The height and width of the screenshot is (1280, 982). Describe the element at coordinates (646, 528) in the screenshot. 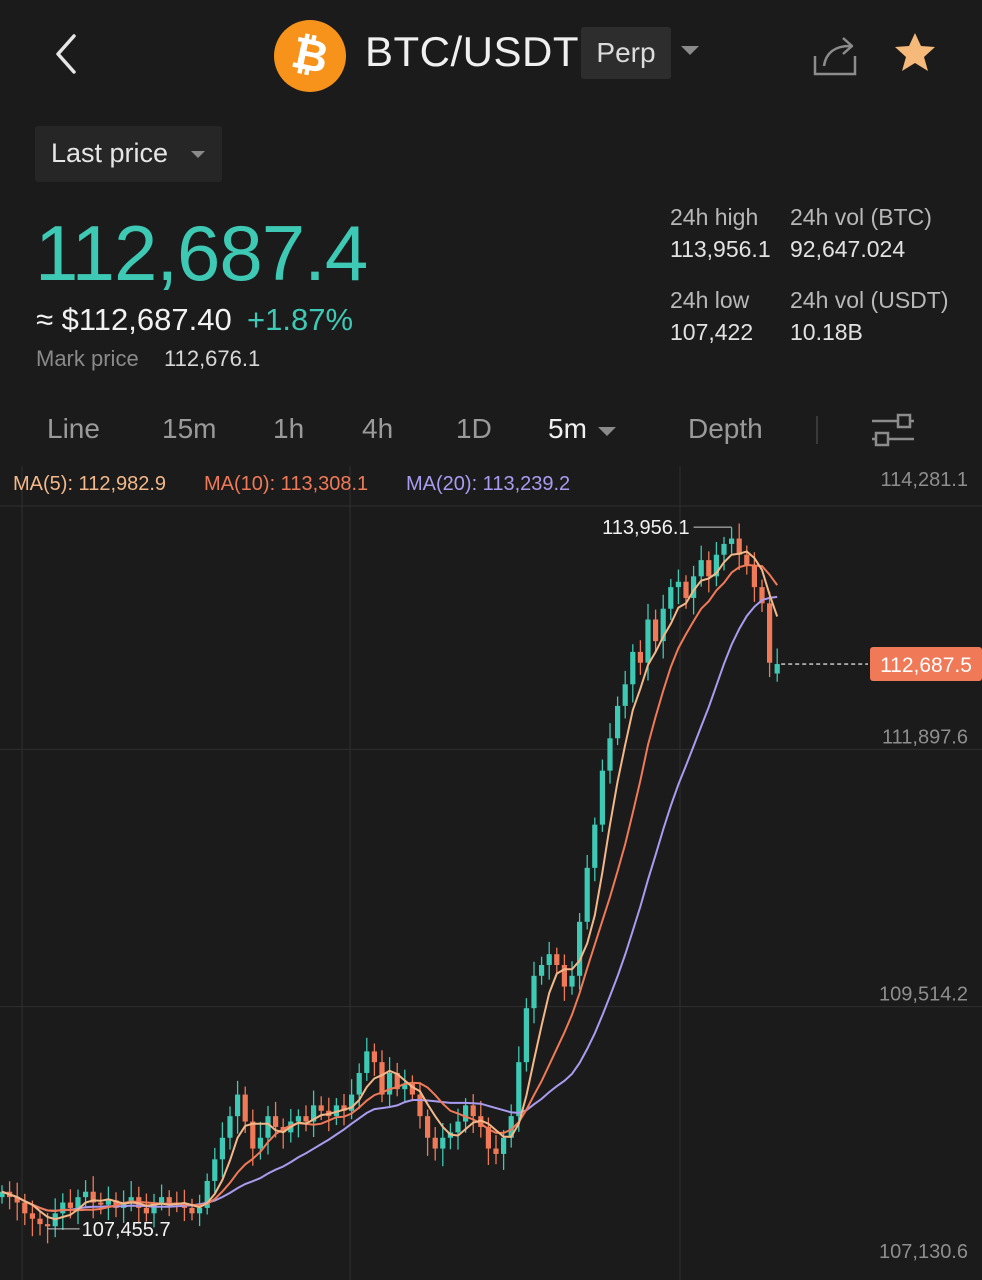

I see `max-marker-label: 113,956.1` at that location.